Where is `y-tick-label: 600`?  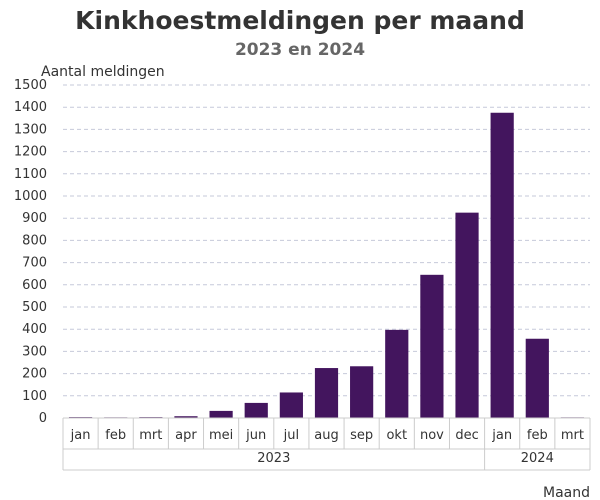
y-tick-label: 600 is located at coordinates (34, 285).